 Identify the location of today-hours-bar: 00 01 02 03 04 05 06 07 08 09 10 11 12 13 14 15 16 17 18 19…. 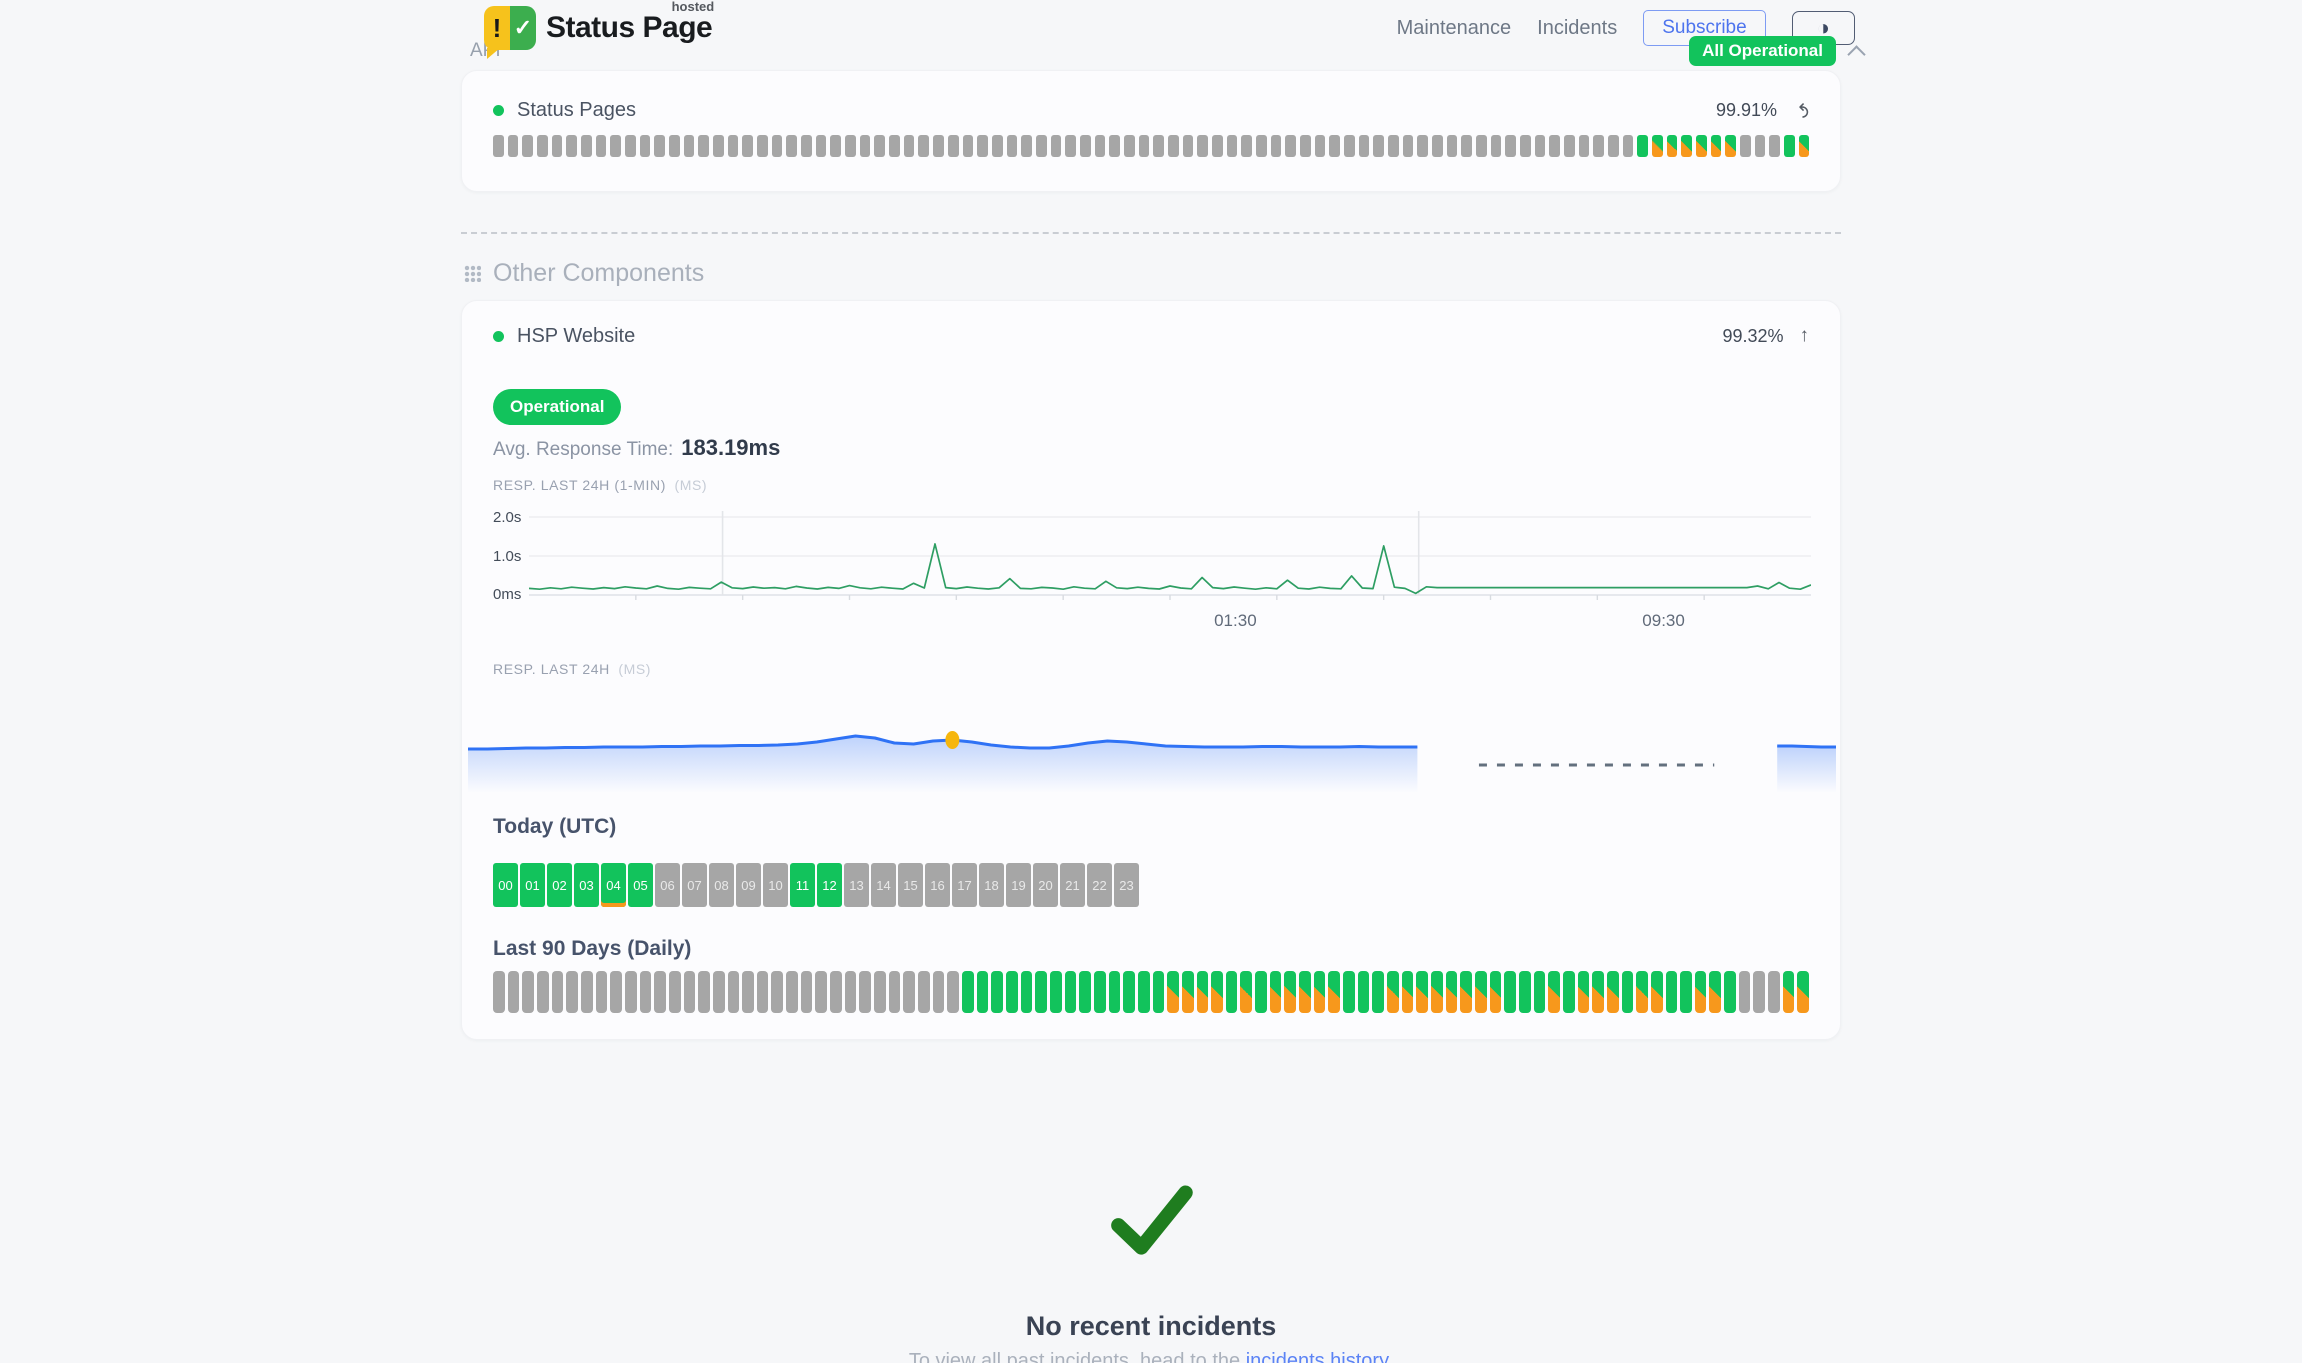
(818, 885).